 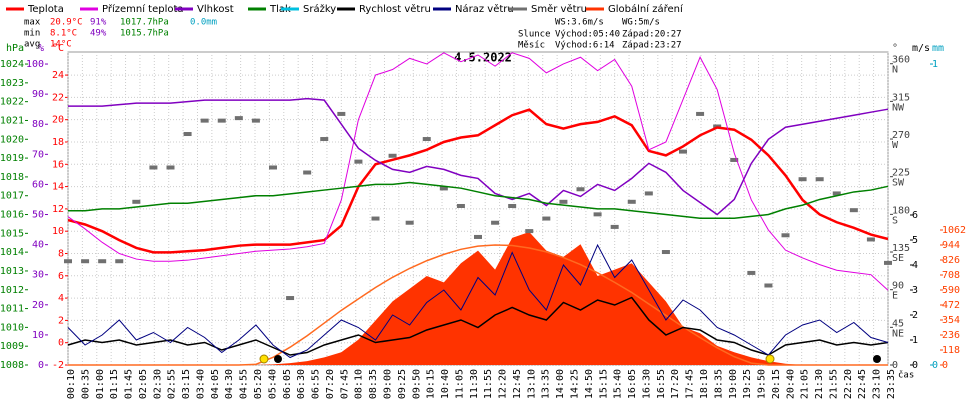 I want to click on legend-label: Směr větru, so click(x=559, y=9).